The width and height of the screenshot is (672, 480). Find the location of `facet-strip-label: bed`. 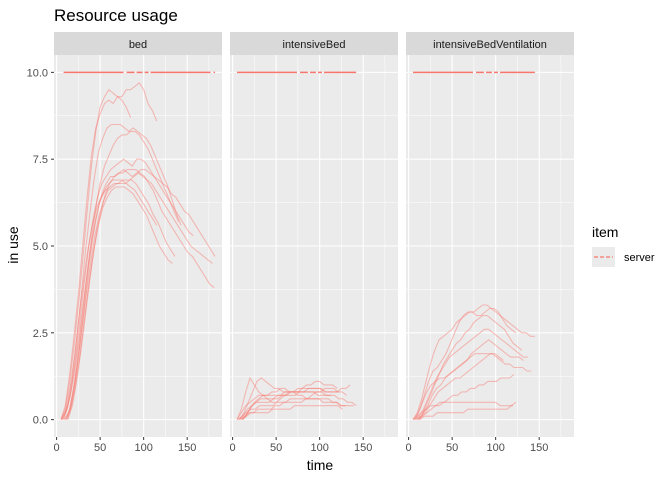

facet-strip-label: bed is located at coordinates (138, 45).